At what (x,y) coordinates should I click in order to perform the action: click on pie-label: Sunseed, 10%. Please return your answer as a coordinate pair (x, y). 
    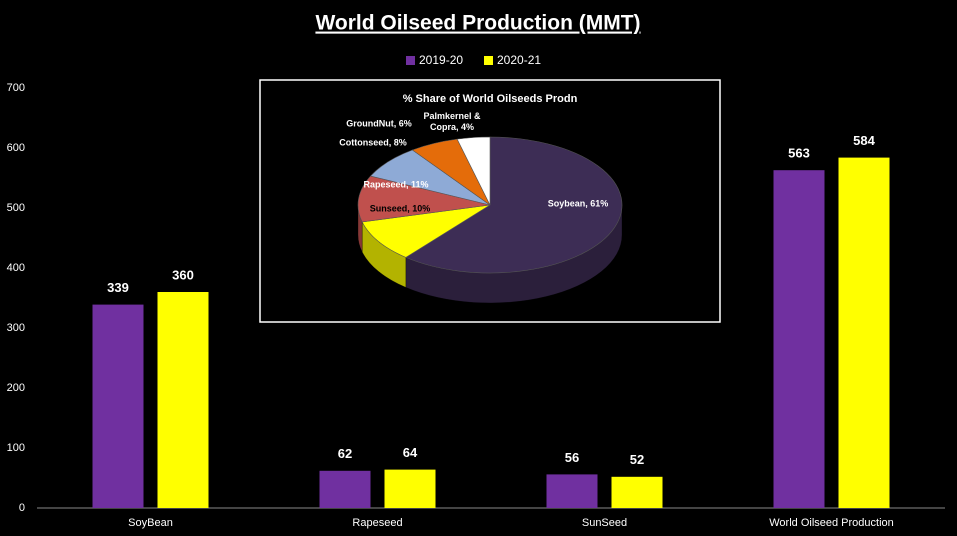
    Looking at the image, I should click on (400, 208).